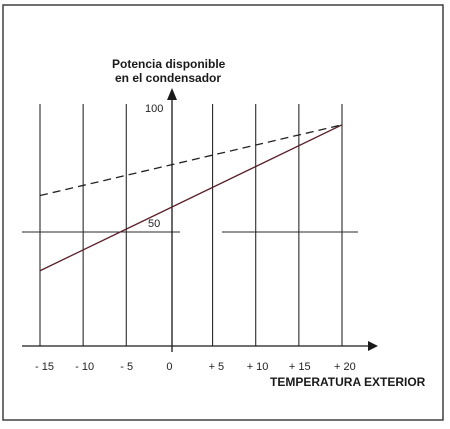  I want to click on chart-title-line-2: en el condensador, so click(168, 78).